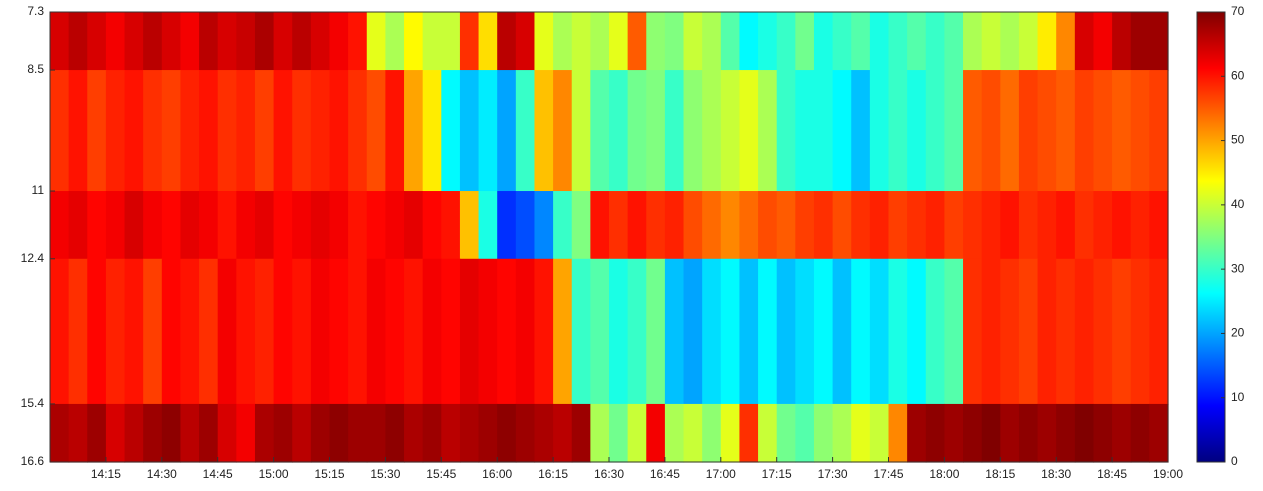  I want to click on colorbar-tick-label: 60, so click(1238, 75).